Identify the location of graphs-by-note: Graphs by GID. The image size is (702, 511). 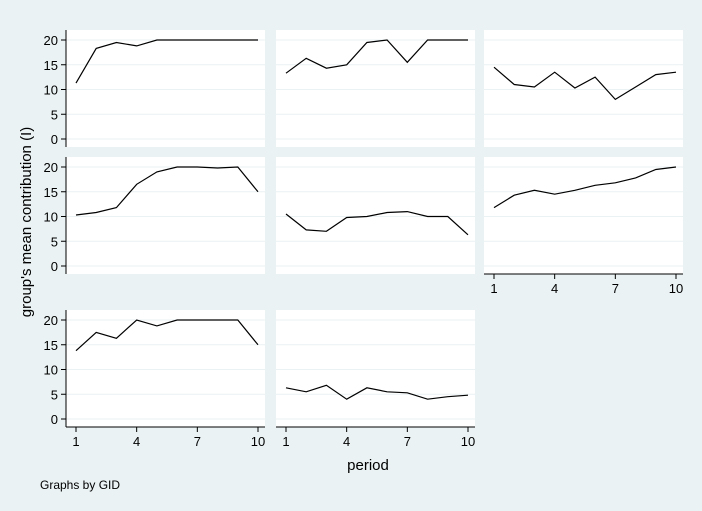
(80, 485).